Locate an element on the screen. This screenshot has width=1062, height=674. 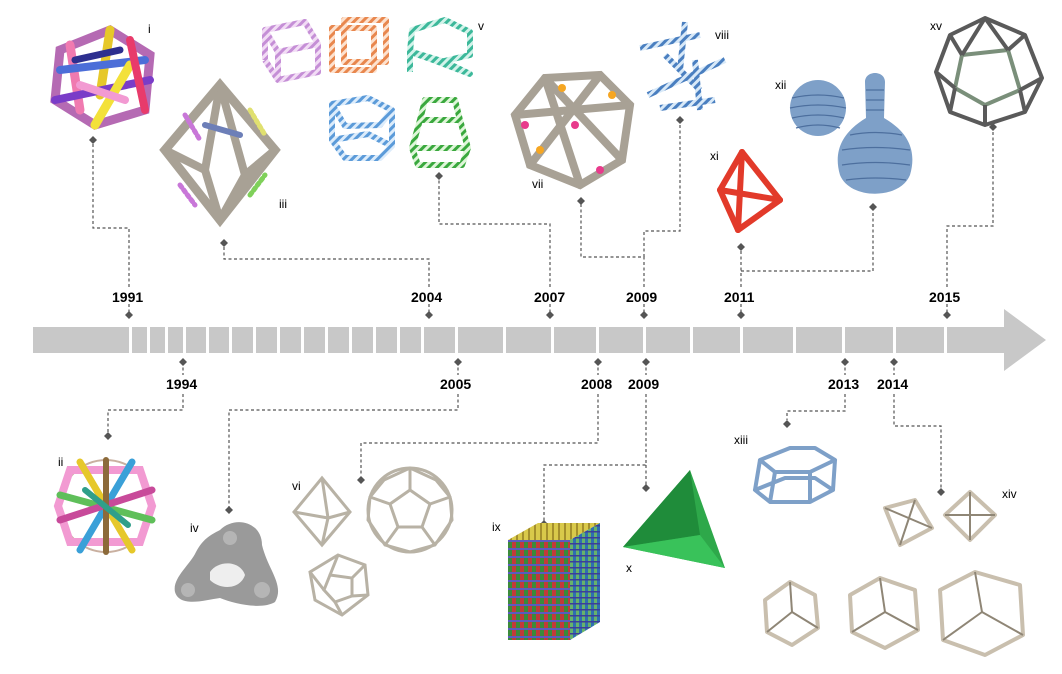
leader-2008 is located at coordinates (479, 435).